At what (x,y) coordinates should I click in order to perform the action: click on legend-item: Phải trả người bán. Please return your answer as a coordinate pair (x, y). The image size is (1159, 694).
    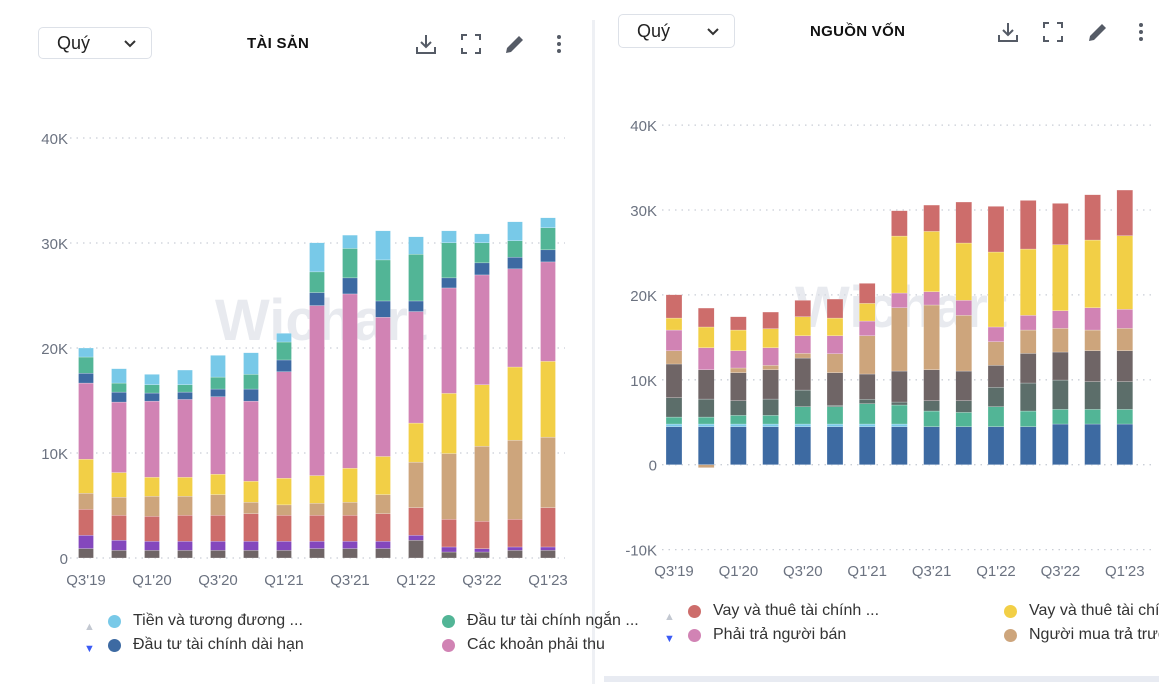
    Looking at the image, I should click on (767, 635).